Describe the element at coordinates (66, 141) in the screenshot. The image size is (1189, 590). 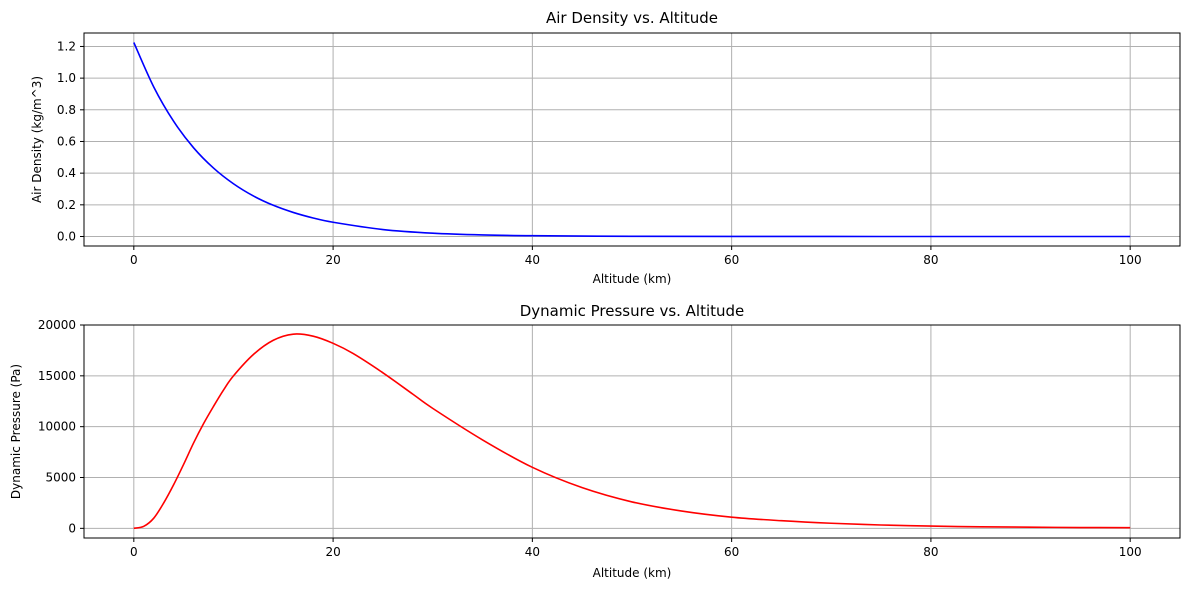
I see `y-tick-label: 0.6` at that location.